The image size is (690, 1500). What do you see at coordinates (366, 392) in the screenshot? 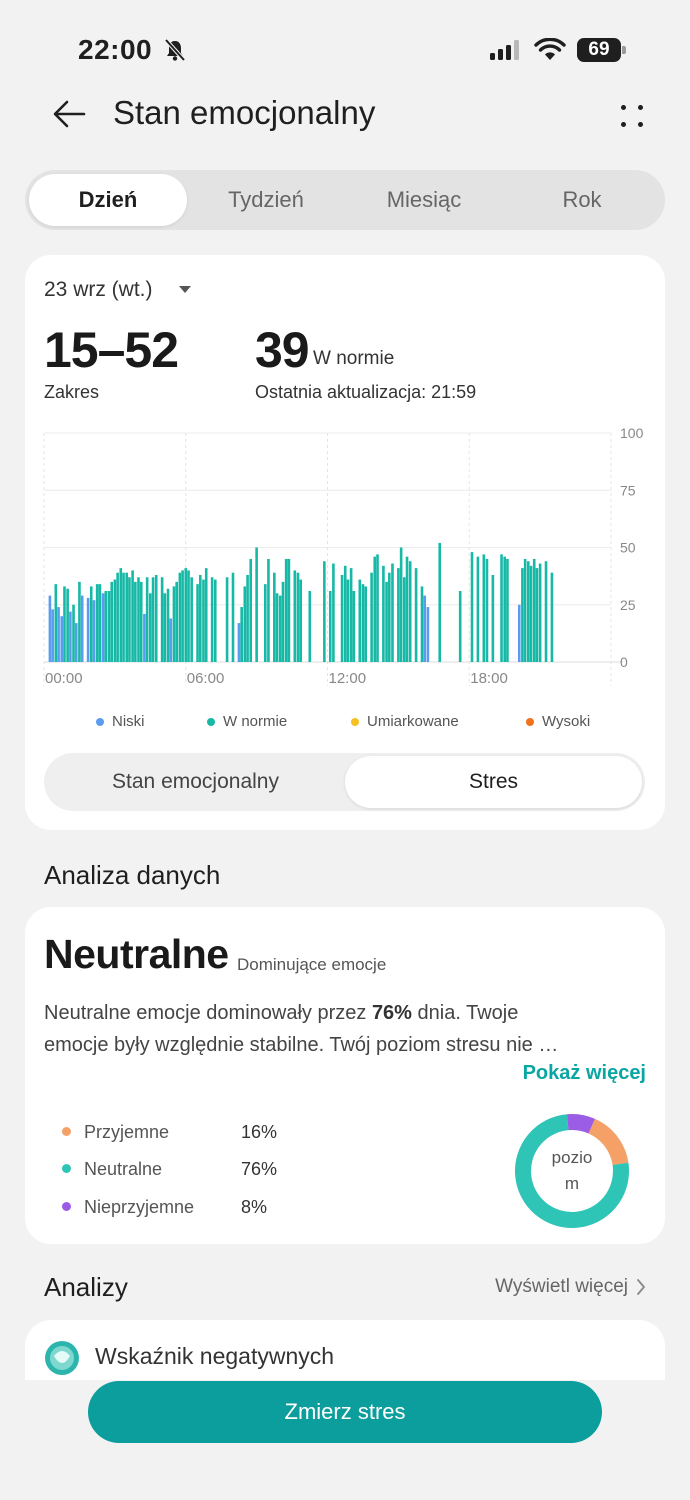
I see `last-update: Ostatnia aktualizacja: 21:59` at bounding box center [366, 392].